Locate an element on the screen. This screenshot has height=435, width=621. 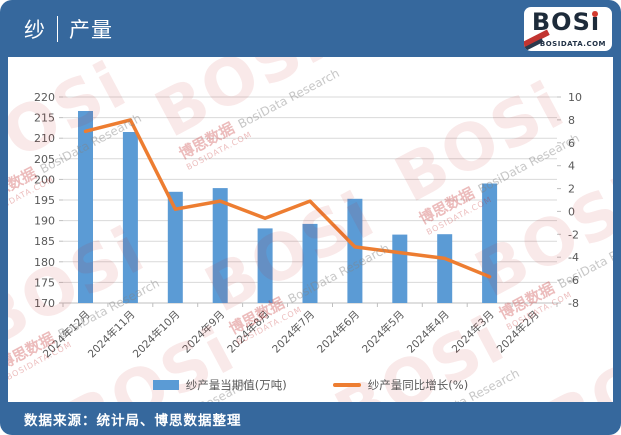
logo-subtext: BOSIDATA.COM is located at coordinates (572, 44).